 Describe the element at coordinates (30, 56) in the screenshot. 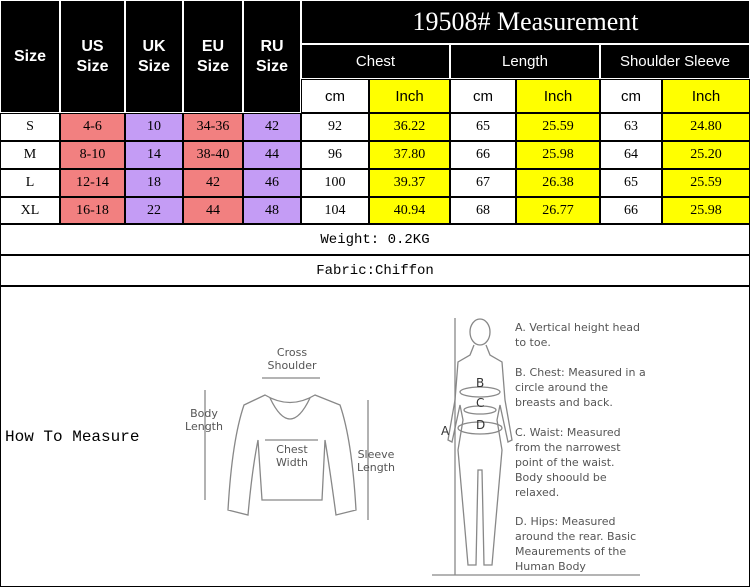

I see `size-header: Size` at that location.